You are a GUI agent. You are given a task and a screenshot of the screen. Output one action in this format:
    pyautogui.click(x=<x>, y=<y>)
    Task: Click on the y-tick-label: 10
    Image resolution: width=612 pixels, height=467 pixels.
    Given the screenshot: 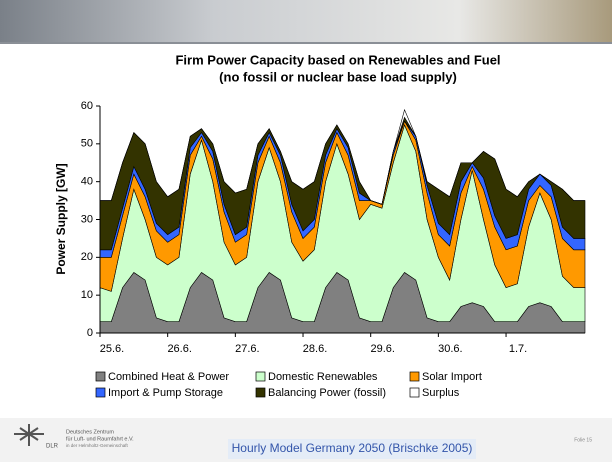 What is the action you would take?
    pyautogui.click(x=87, y=295)
    